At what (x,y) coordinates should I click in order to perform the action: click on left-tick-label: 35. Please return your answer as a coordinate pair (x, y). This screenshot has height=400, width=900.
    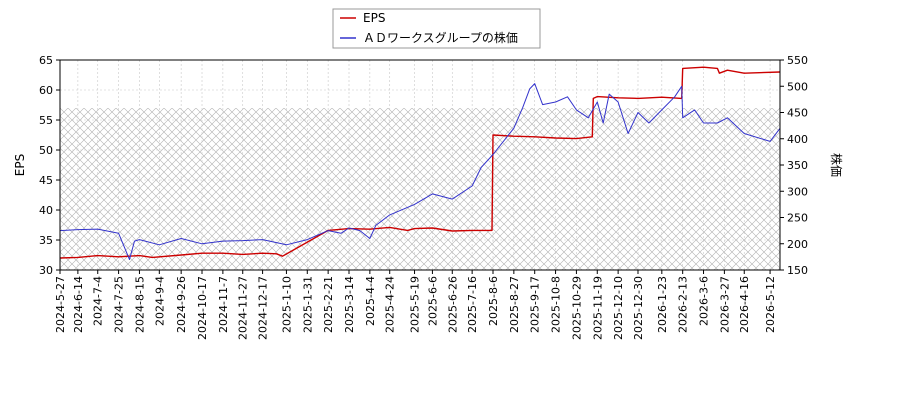
    Looking at the image, I should click on (46, 240).